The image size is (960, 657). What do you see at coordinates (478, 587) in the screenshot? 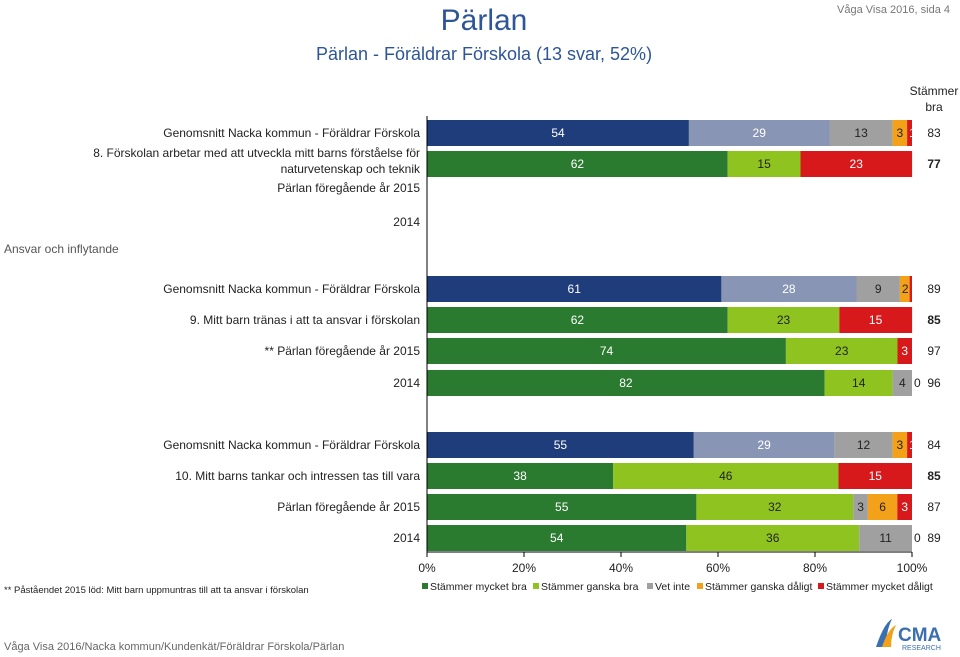
I see `legend-label: Stämmer mycket bra` at bounding box center [478, 587].